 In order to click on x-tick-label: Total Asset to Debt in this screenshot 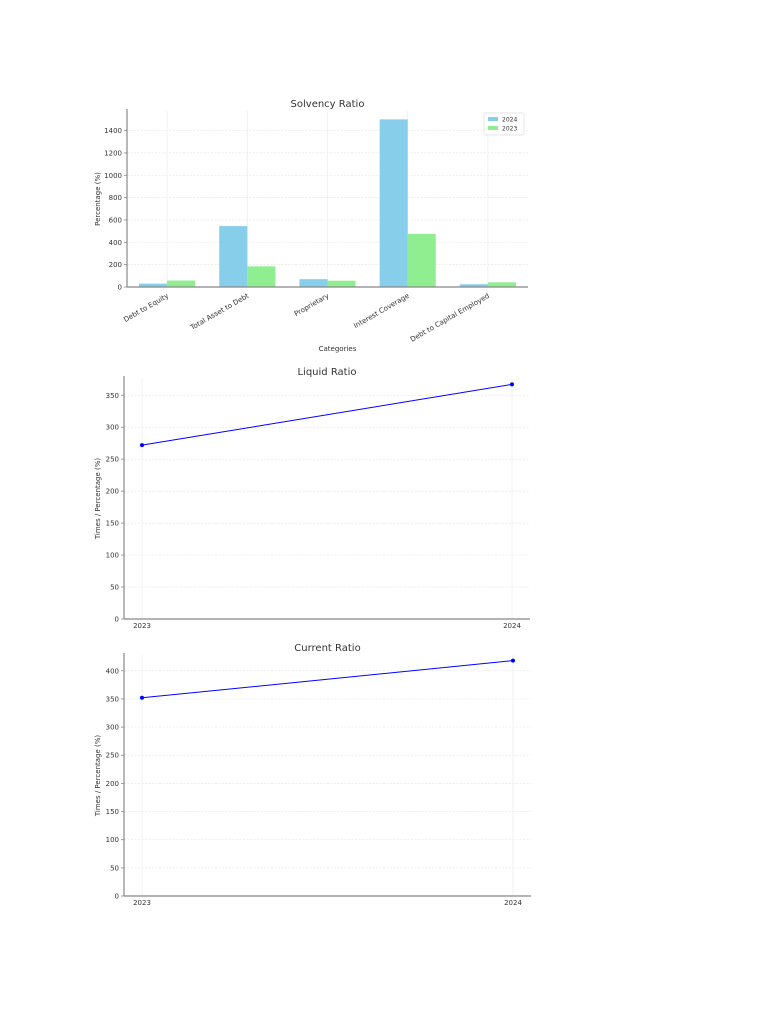, I will do `click(219, 312)`.